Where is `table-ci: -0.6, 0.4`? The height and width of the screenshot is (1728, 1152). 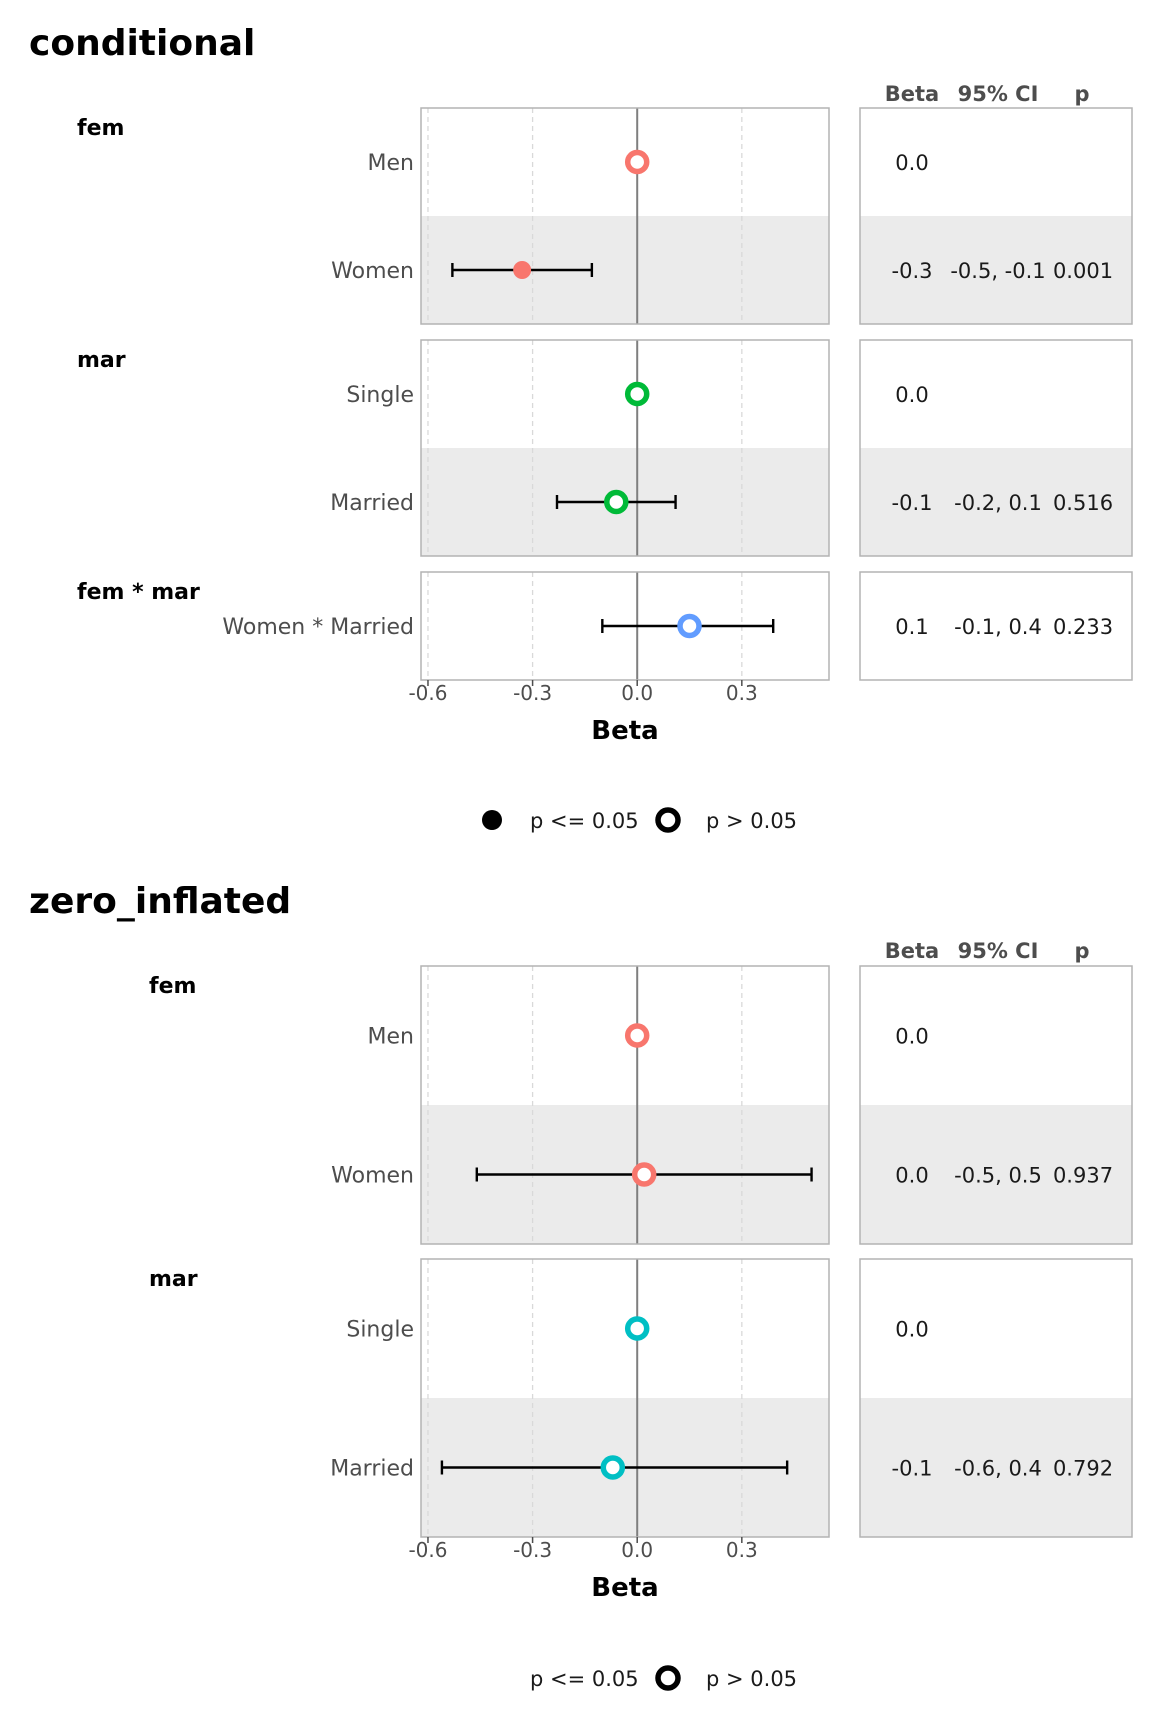 table-ci: -0.6, 0.4 is located at coordinates (998, 1469).